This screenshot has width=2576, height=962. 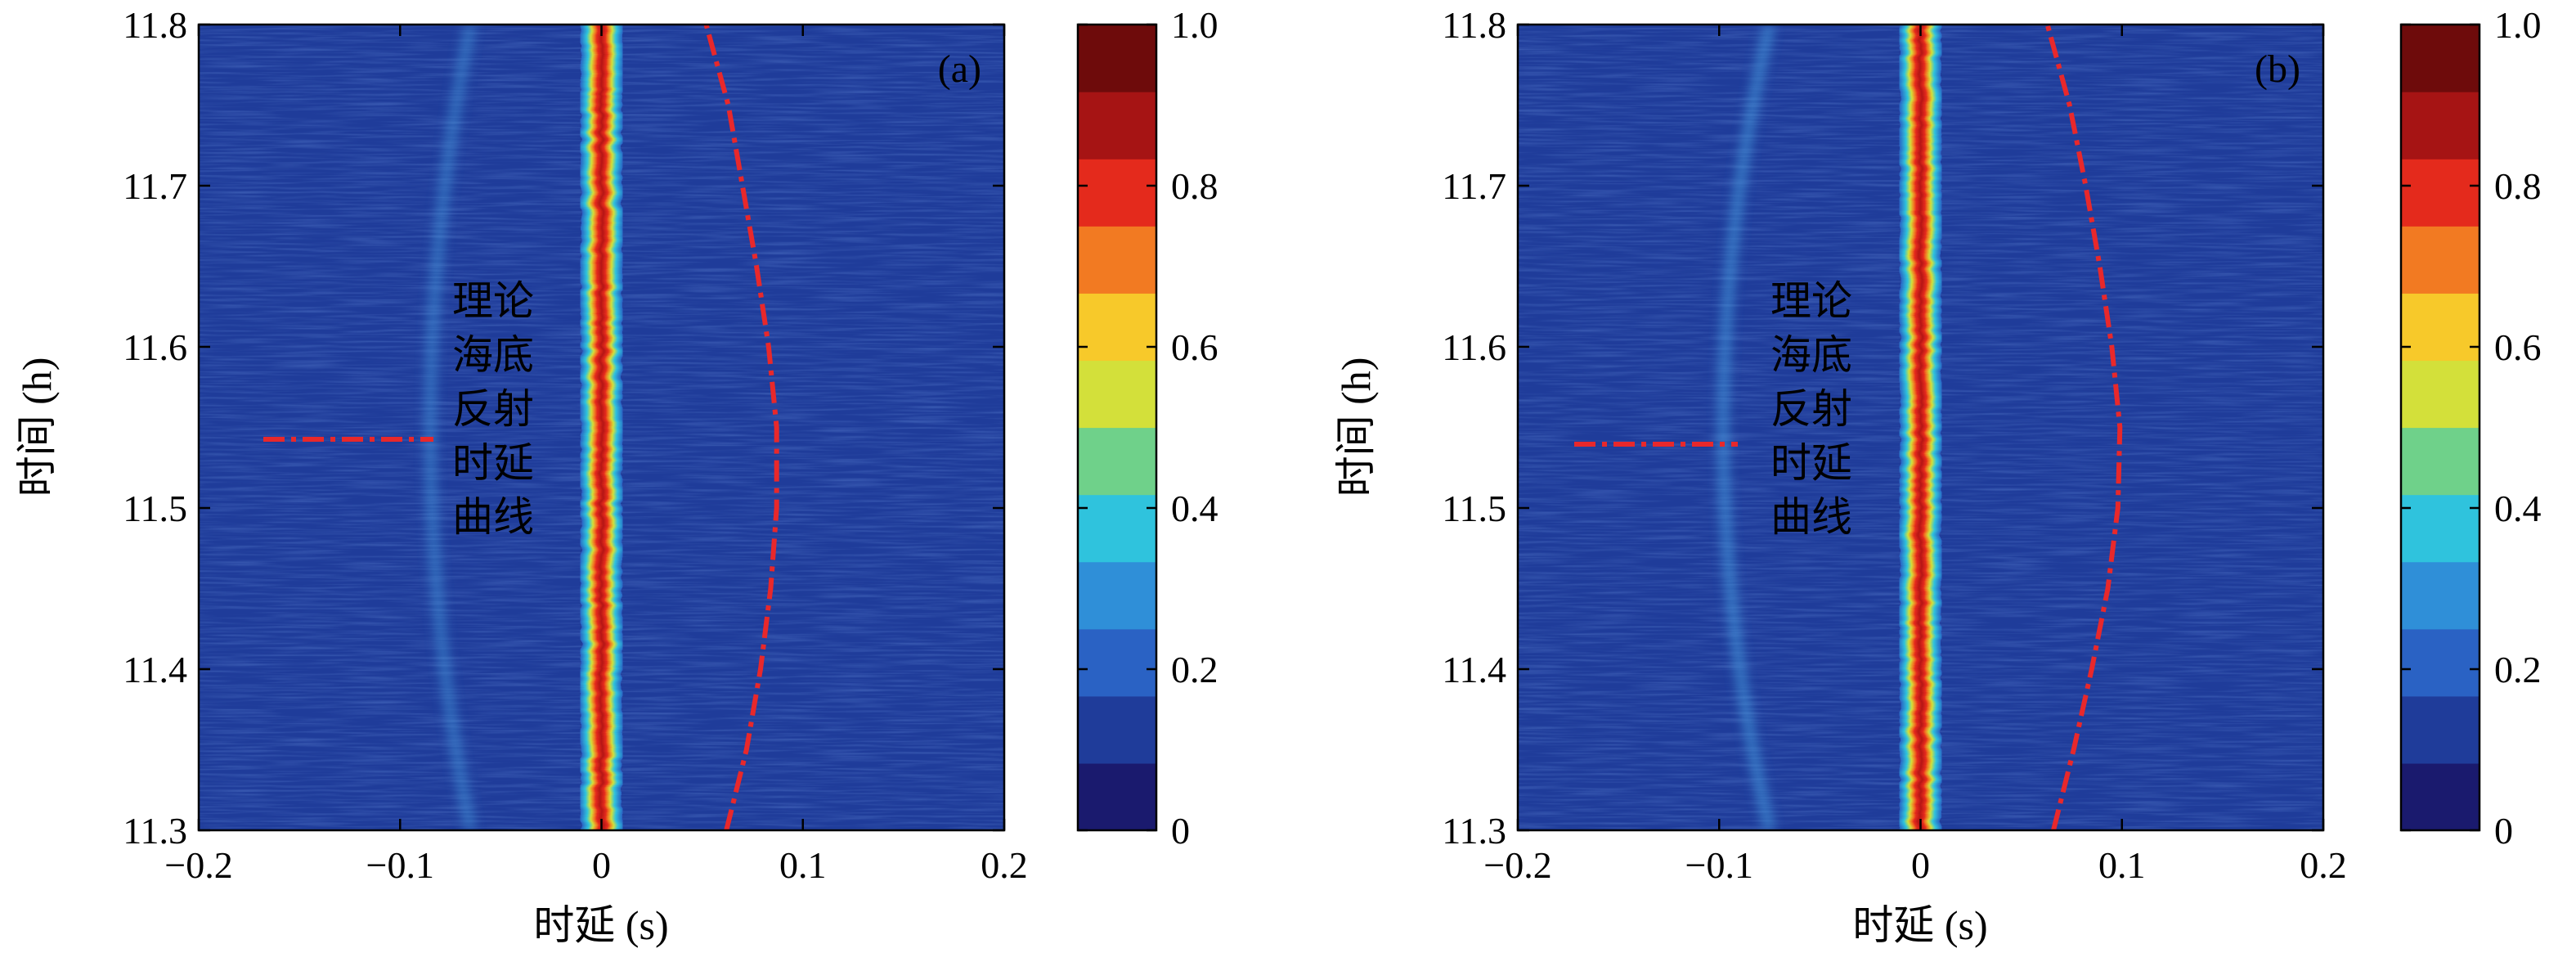 What do you see at coordinates (2277, 69) in the screenshot?
I see `panel-label: (b)` at bounding box center [2277, 69].